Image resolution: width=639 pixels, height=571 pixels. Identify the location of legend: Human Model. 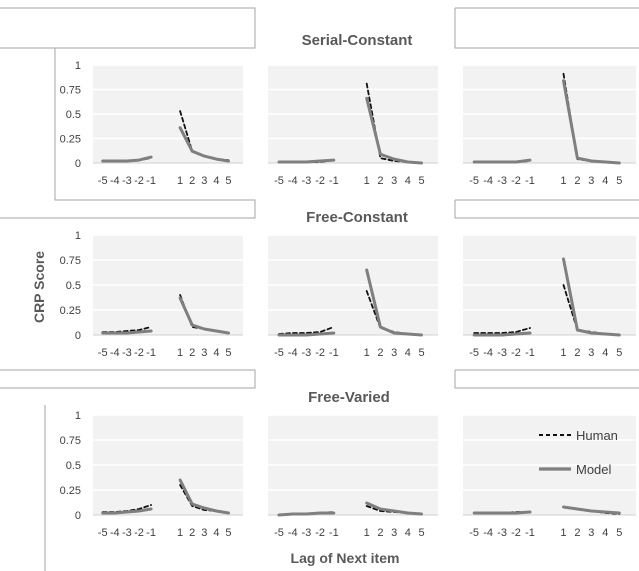
(578, 452).